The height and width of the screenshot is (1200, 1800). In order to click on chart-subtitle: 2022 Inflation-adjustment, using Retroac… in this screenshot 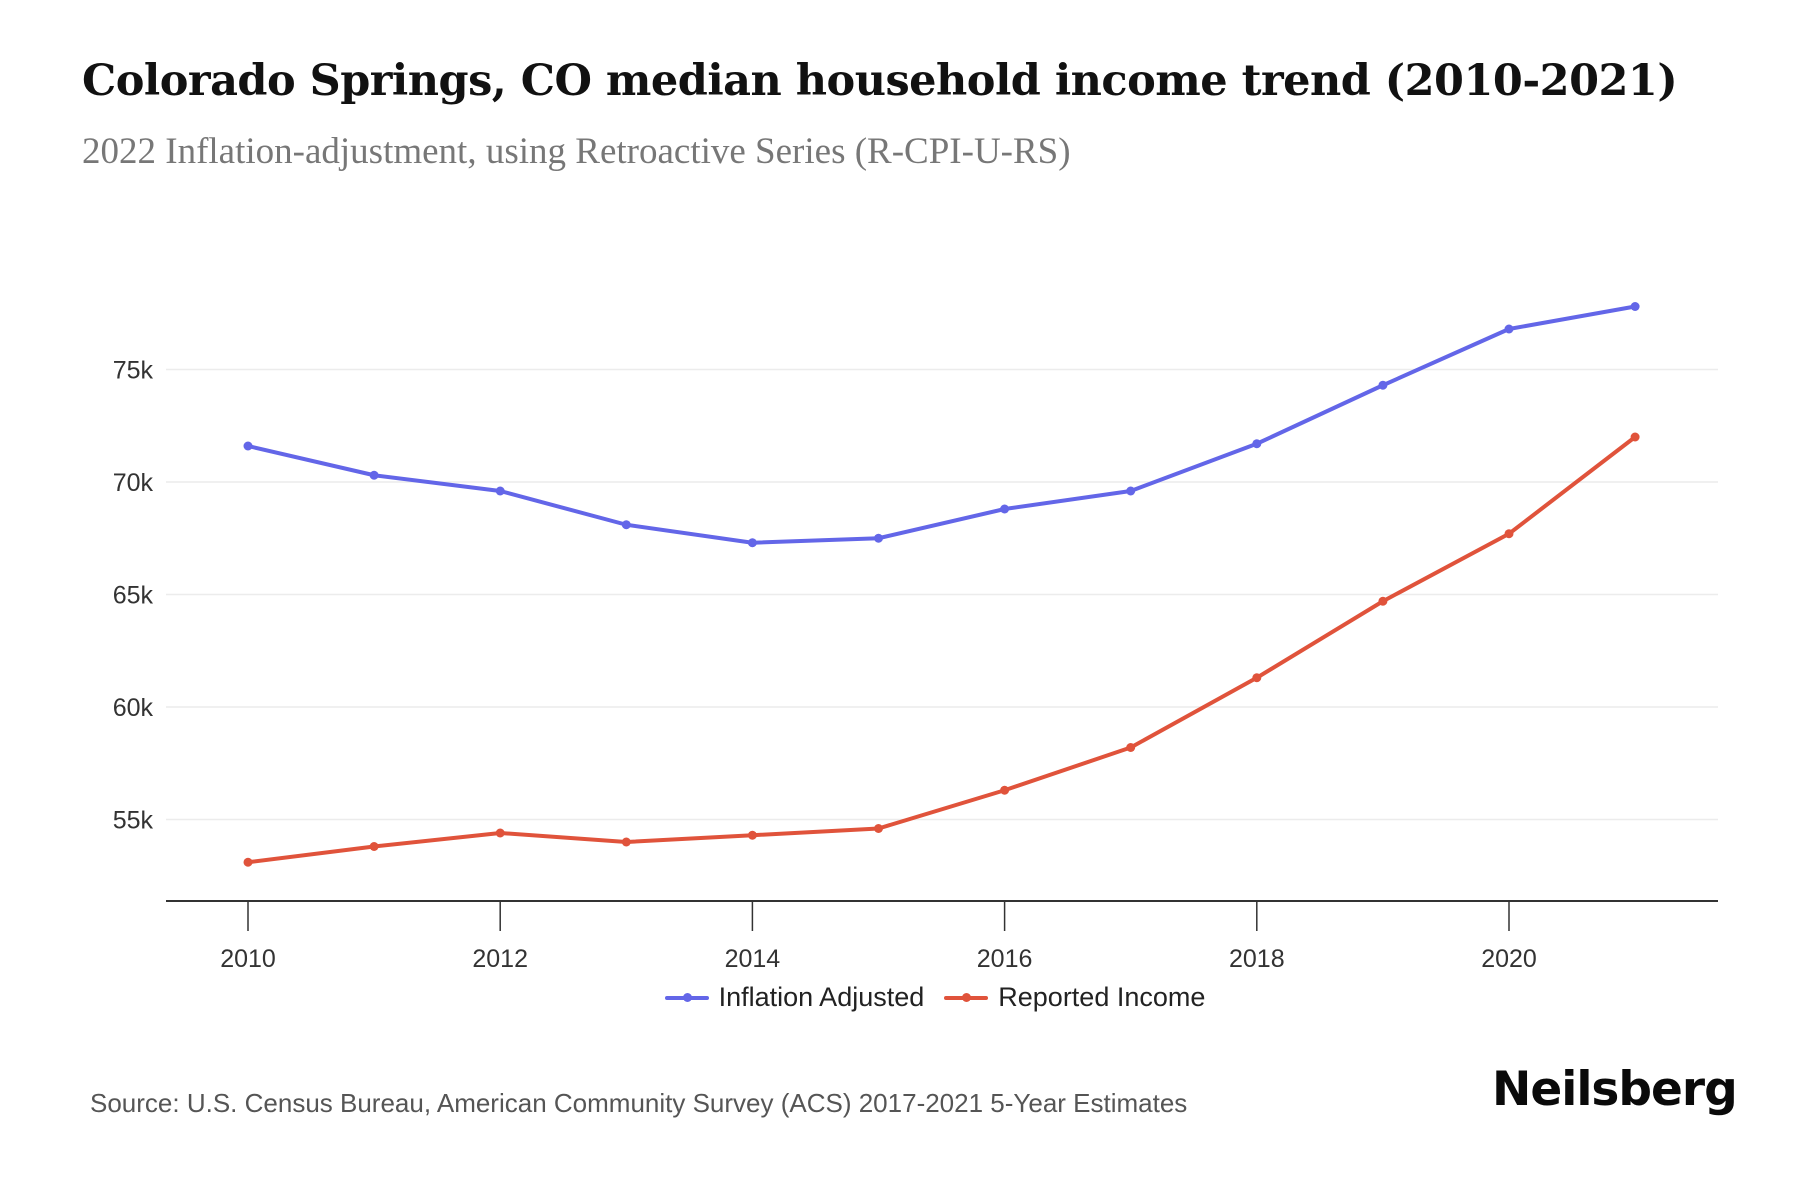, I will do `click(576, 151)`.